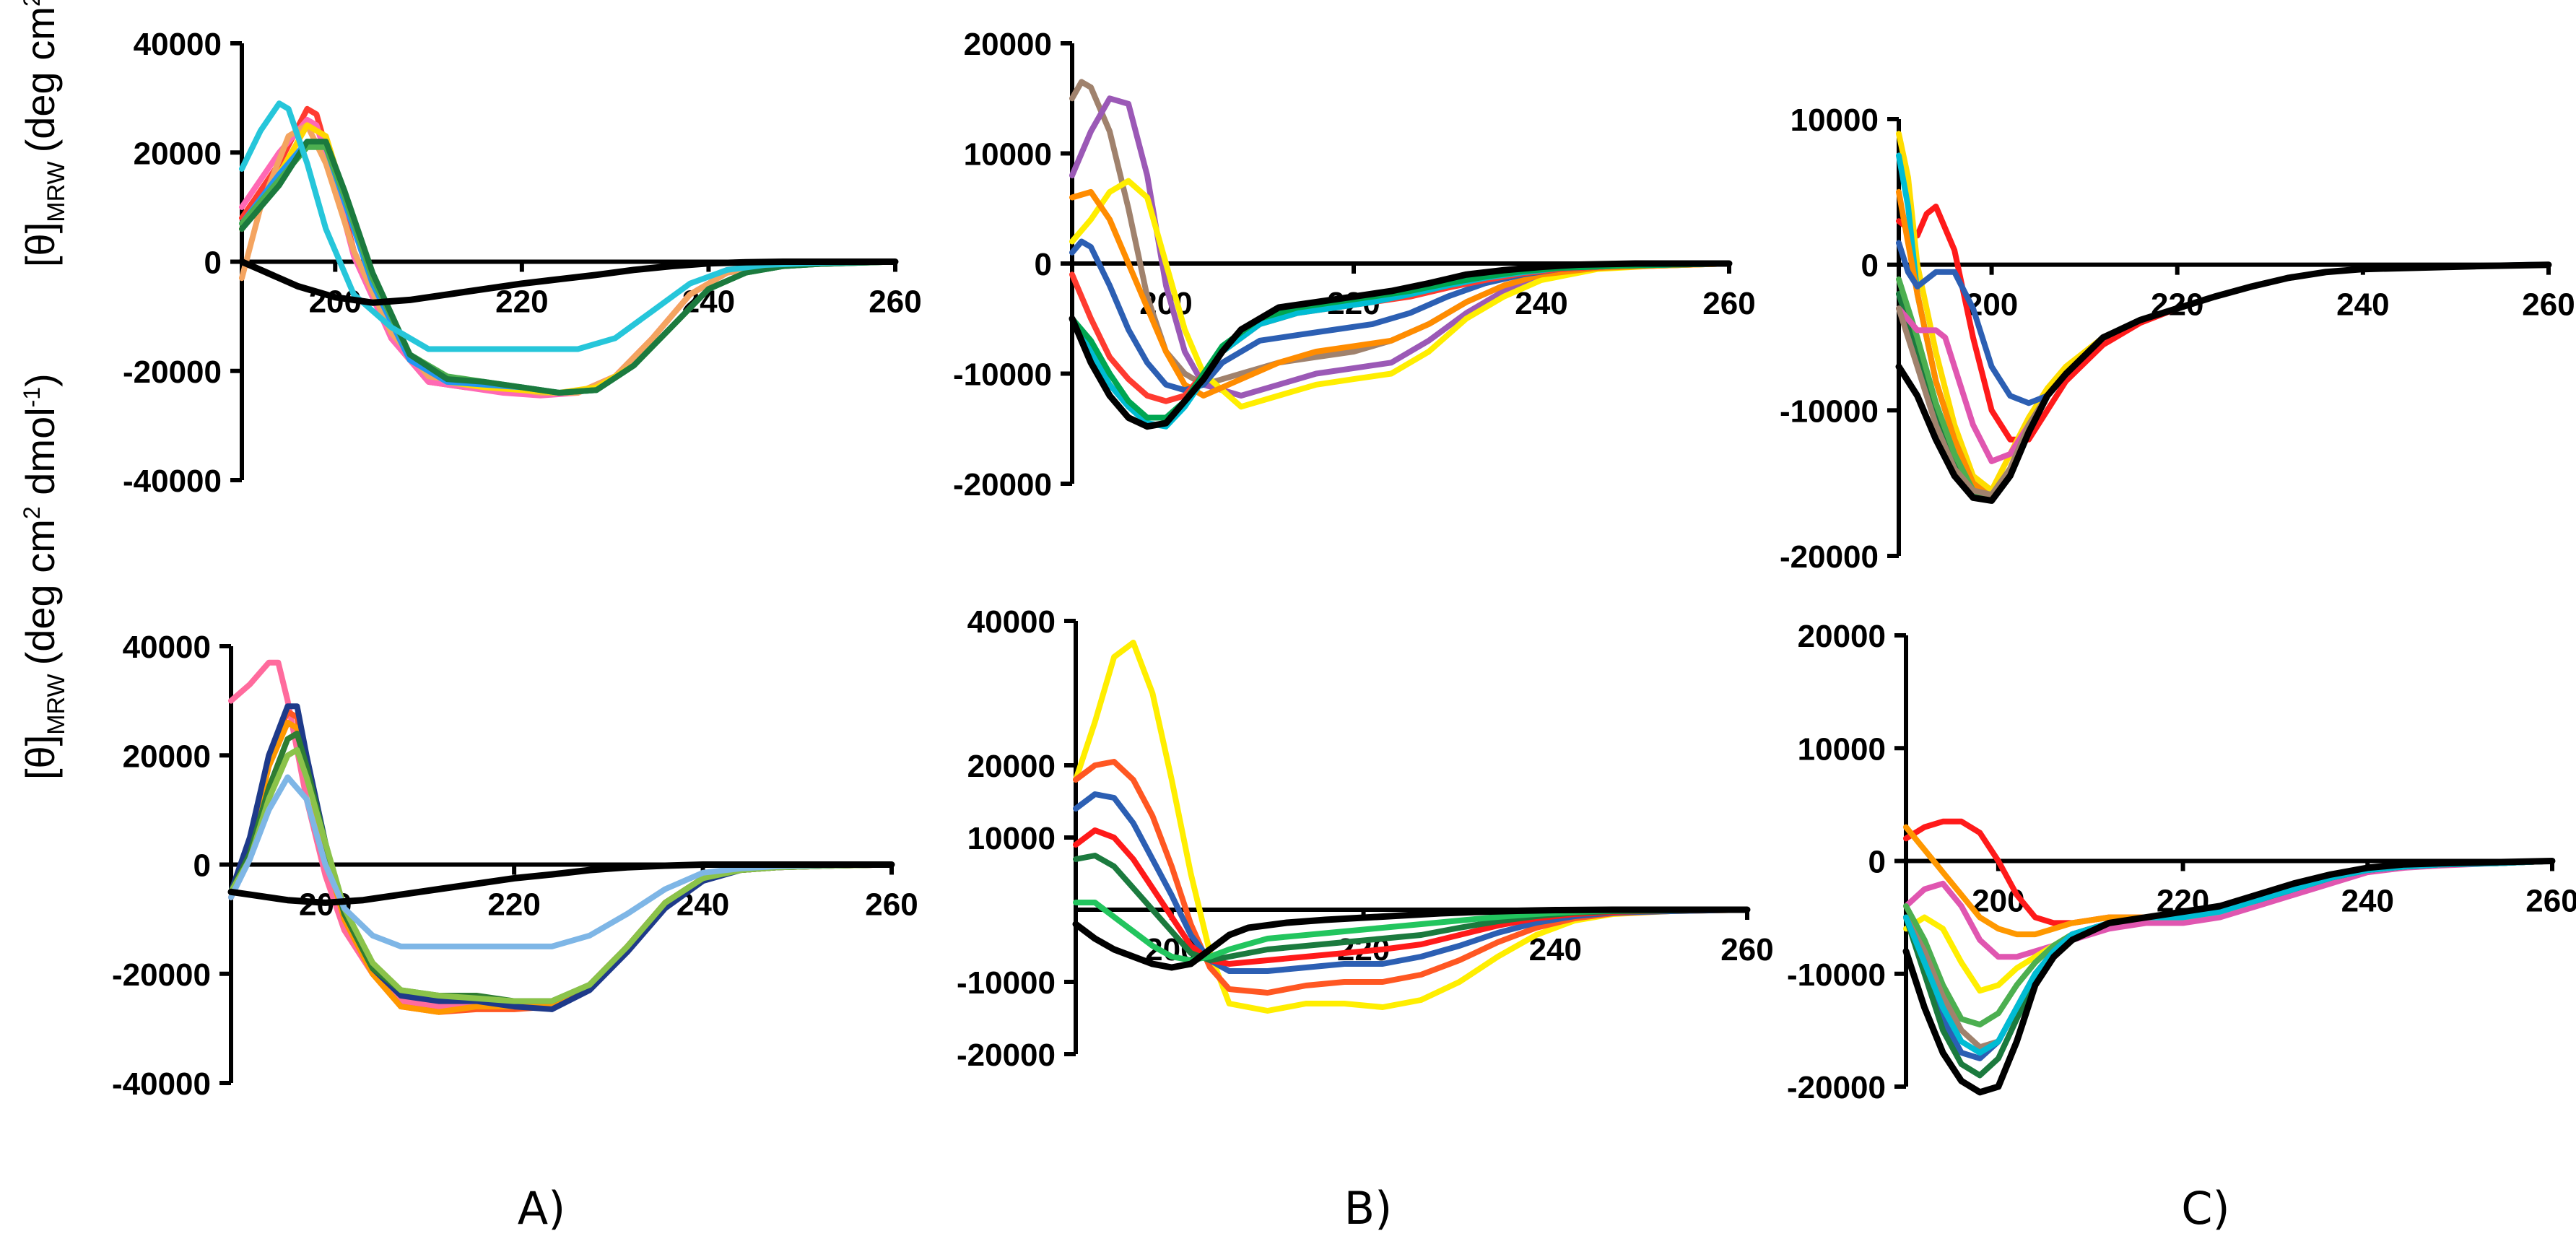  I want to click on panel-label-a: A), so click(542, 1208).